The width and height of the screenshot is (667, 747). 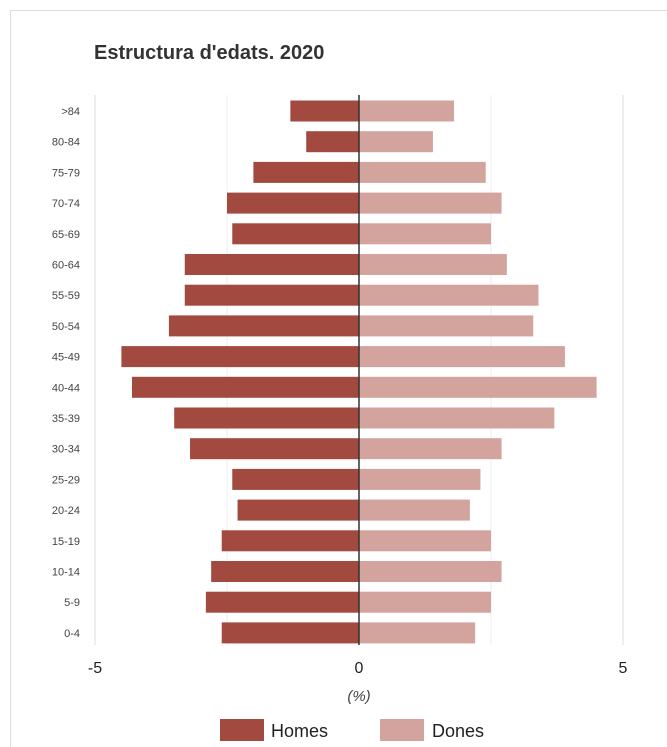 I want to click on chart-title: Estructura d'edats. 2020, so click(x=209, y=53).